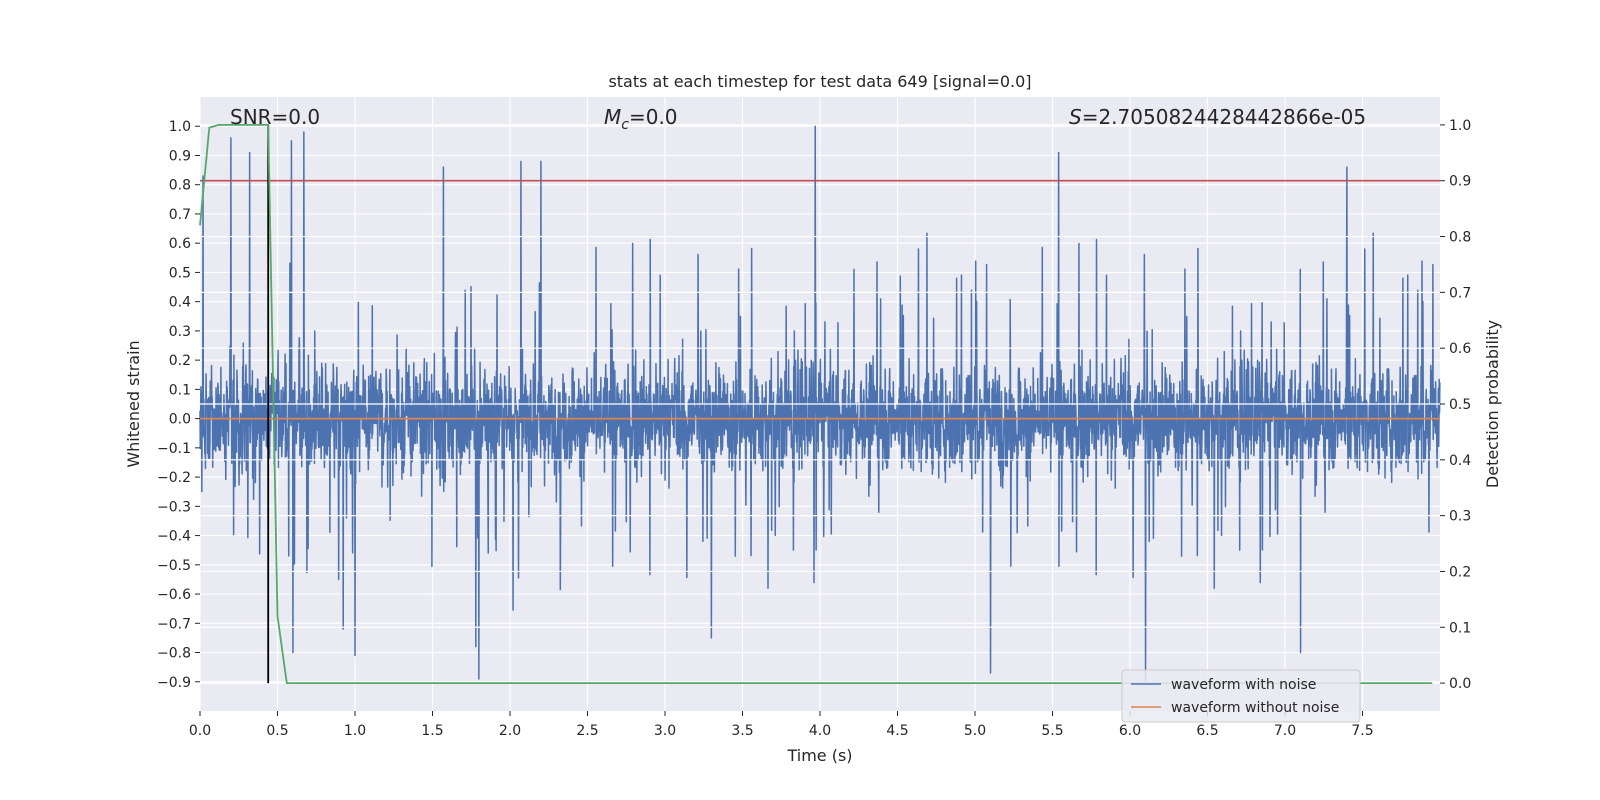 This screenshot has width=1600, height=800. I want to click on y-tick-label-right: 0.3, so click(1460, 517).